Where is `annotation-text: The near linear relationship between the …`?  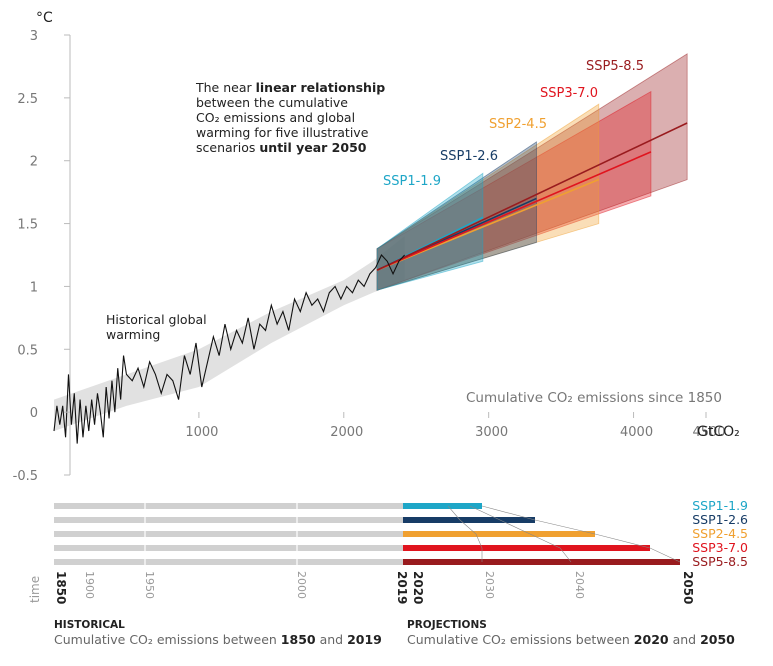
annotation-text: The near linear relationship between the … is located at coordinates (290, 117).